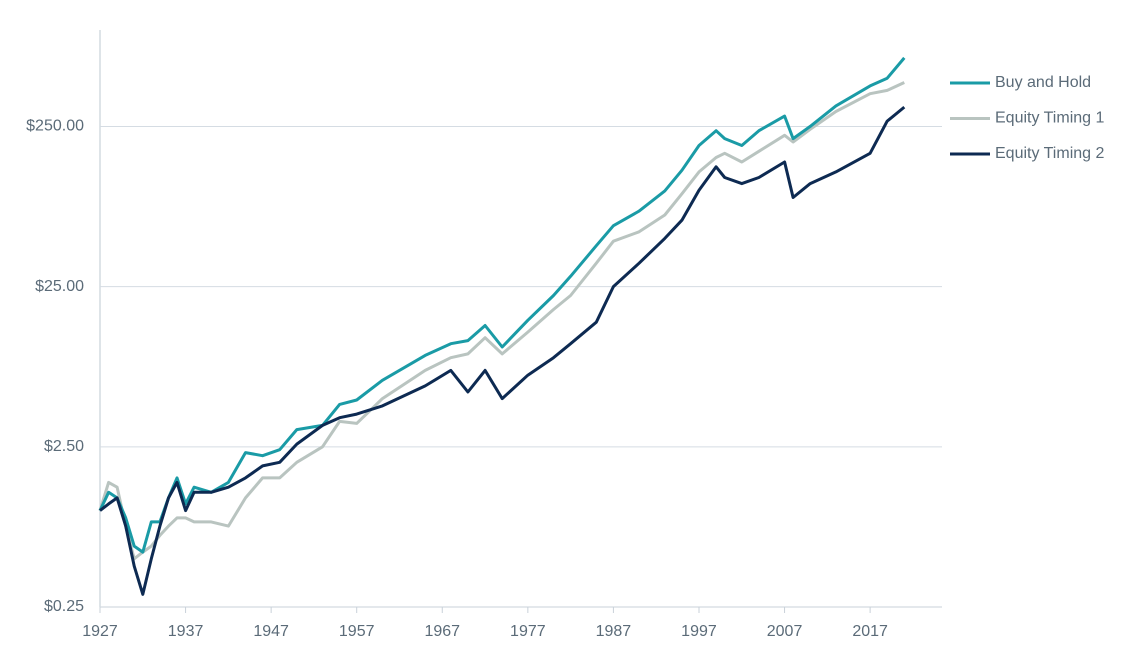 The width and height of the screenshot is (1141, 670). What do you see at coordinates (64, 606) in the screenshot?
I see `y-tick-label: $0.25` at bounding box center [64, 606].